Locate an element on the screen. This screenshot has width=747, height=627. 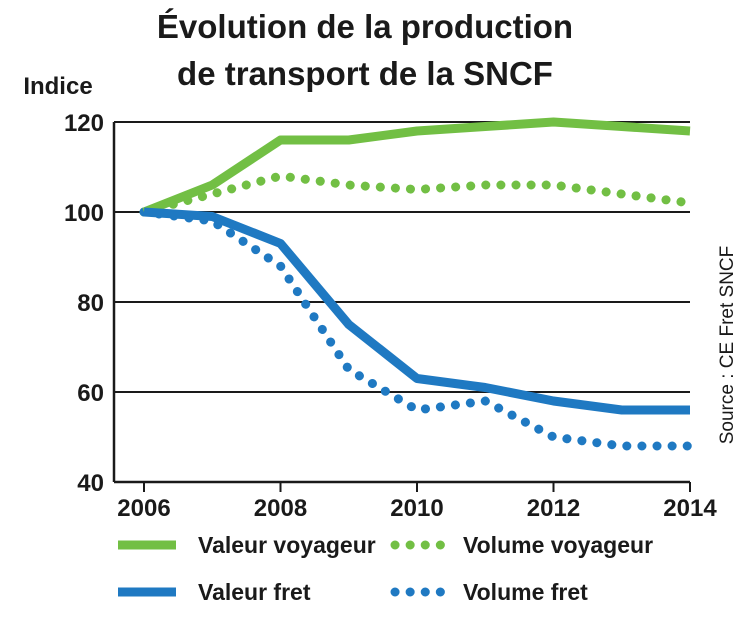
x-tick-label: 2012 is located at coordinates (553, 508).